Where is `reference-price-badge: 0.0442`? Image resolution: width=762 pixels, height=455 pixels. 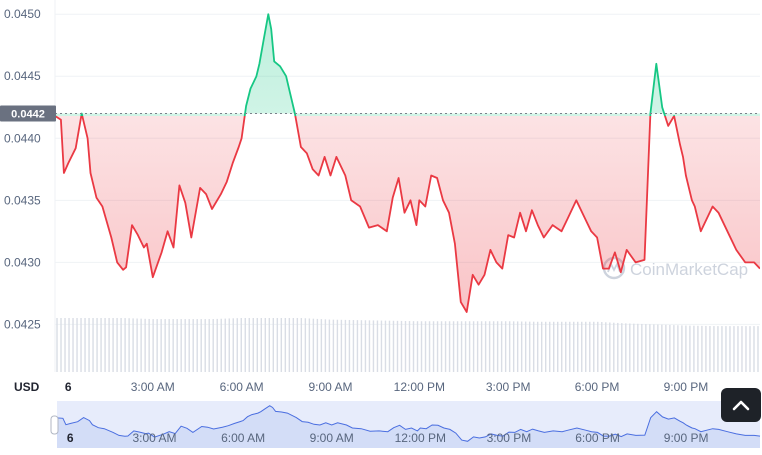 reference-price-badge: 0.0442 is located at coordinates (28, 113).